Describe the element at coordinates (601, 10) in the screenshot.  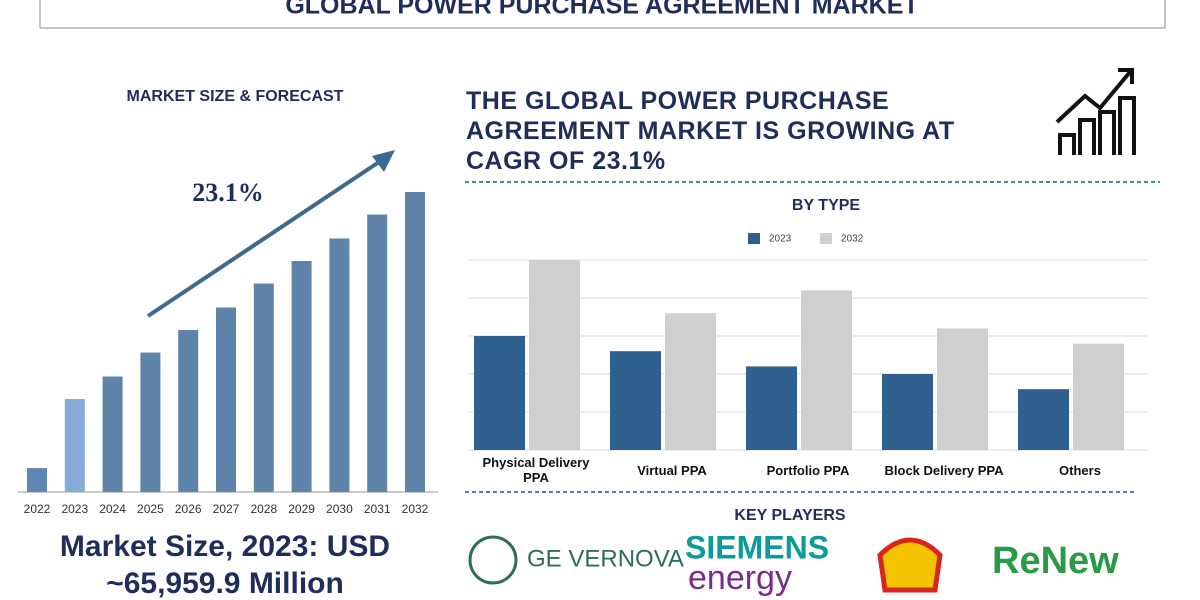
I see `page-title: GLOBAL POWER PURCHASE AGREEMENT MARKET` at that location.